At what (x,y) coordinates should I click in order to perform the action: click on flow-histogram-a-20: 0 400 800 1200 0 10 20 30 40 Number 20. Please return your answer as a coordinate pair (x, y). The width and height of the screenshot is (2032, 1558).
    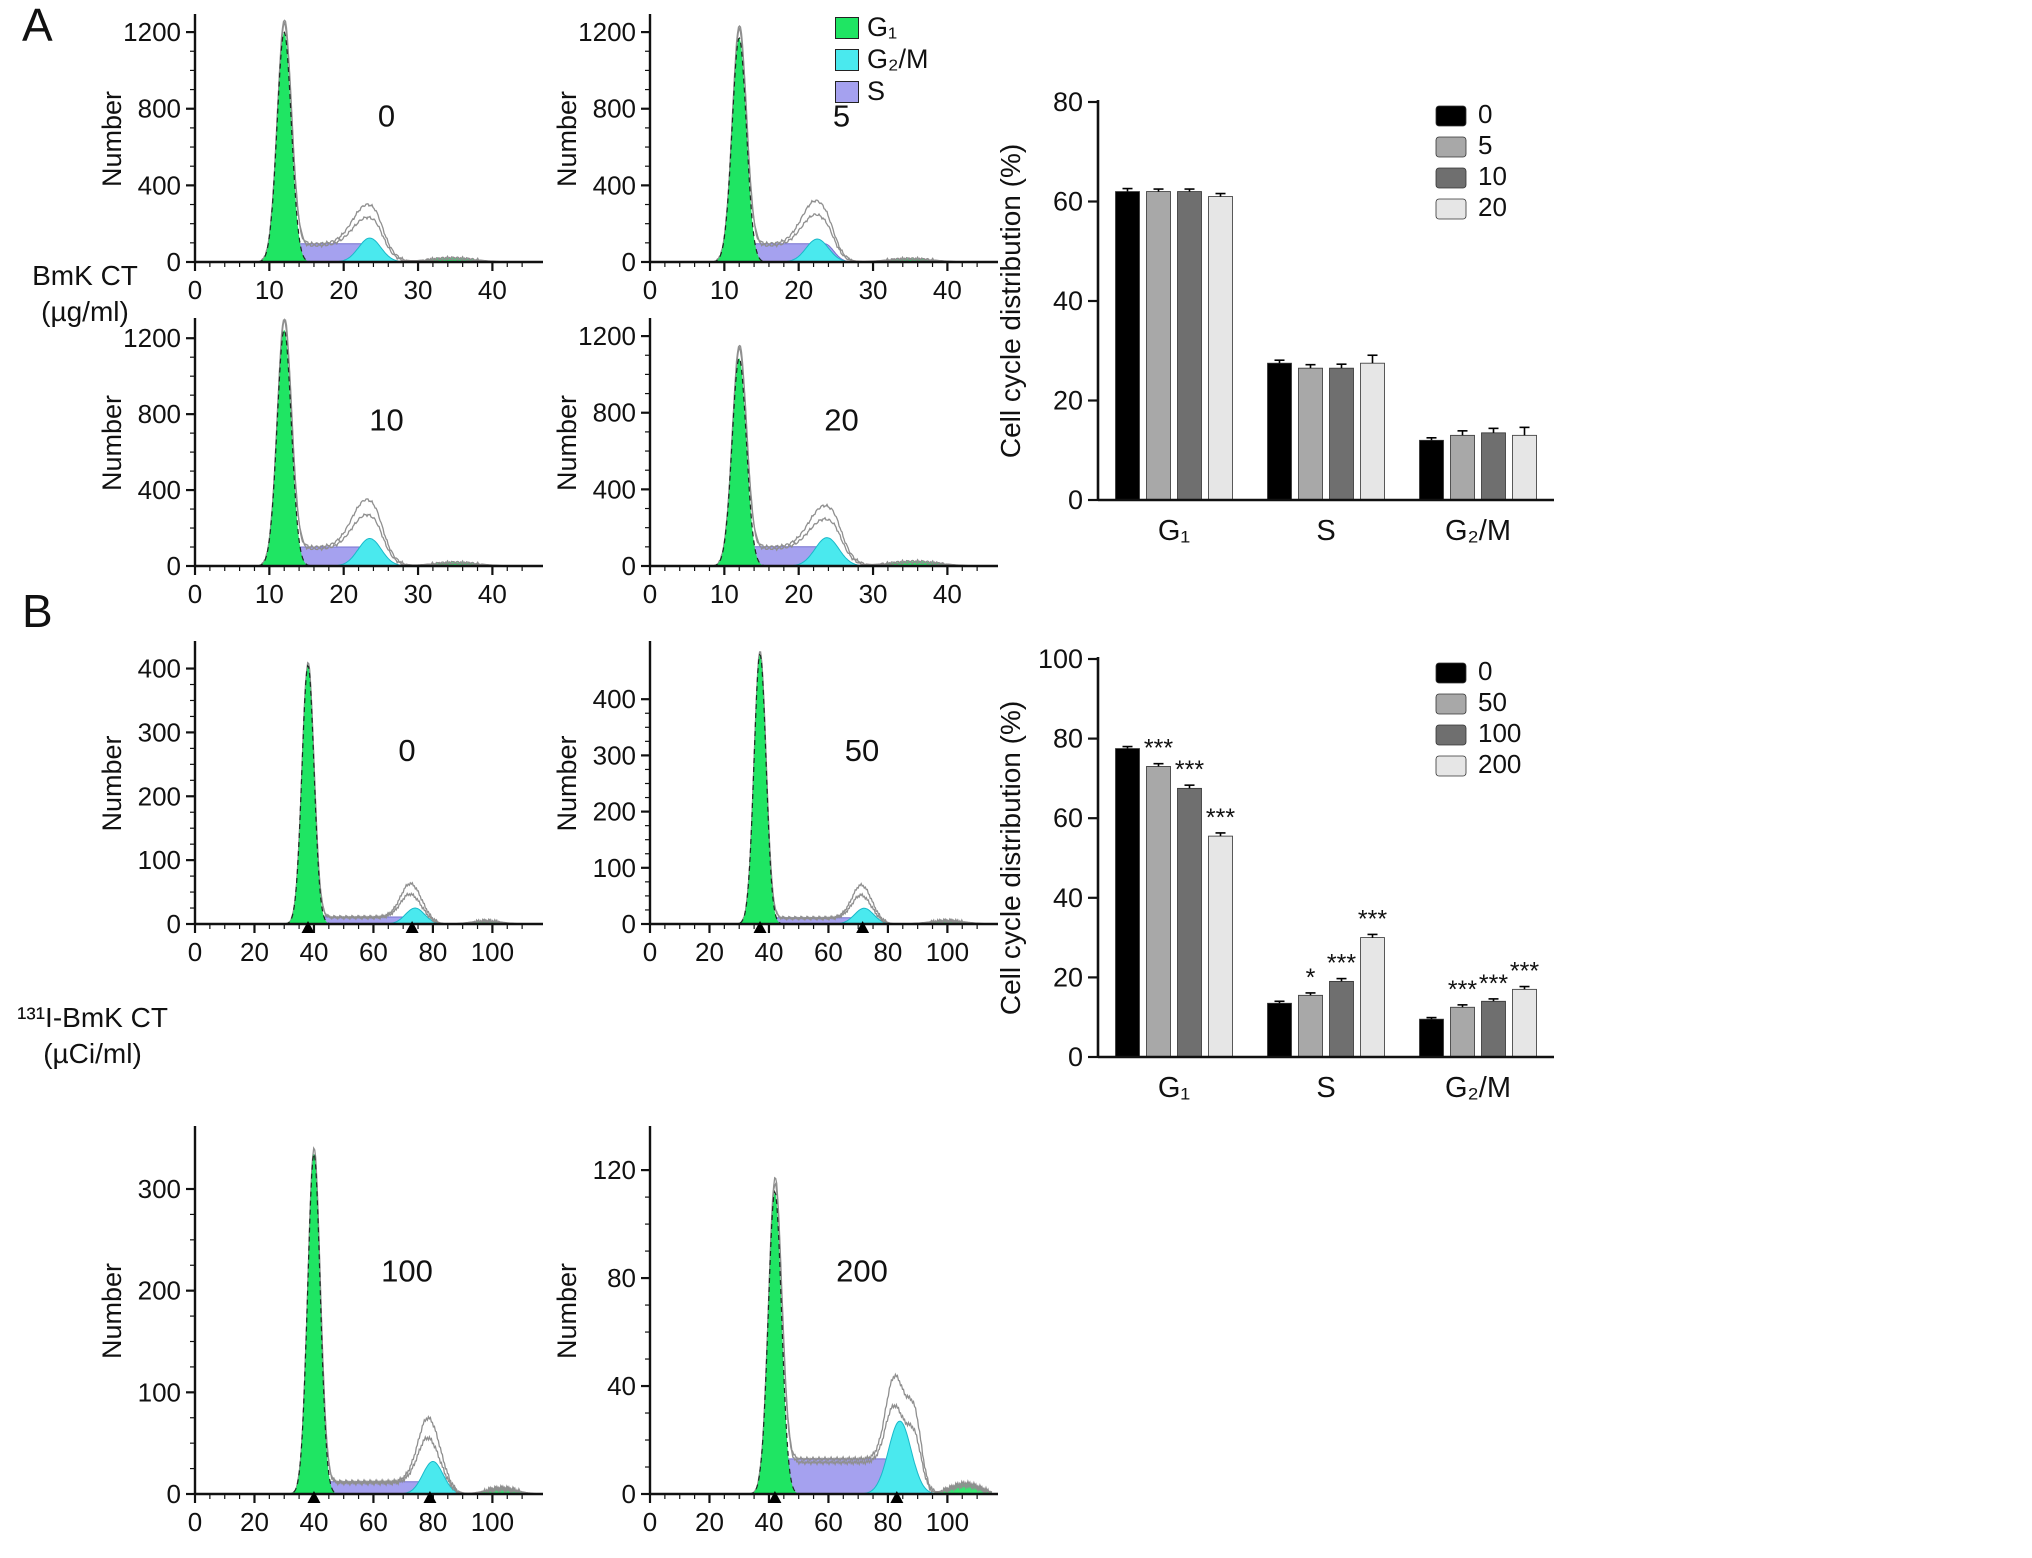
    Looking at the image, I should click on (775, 462).